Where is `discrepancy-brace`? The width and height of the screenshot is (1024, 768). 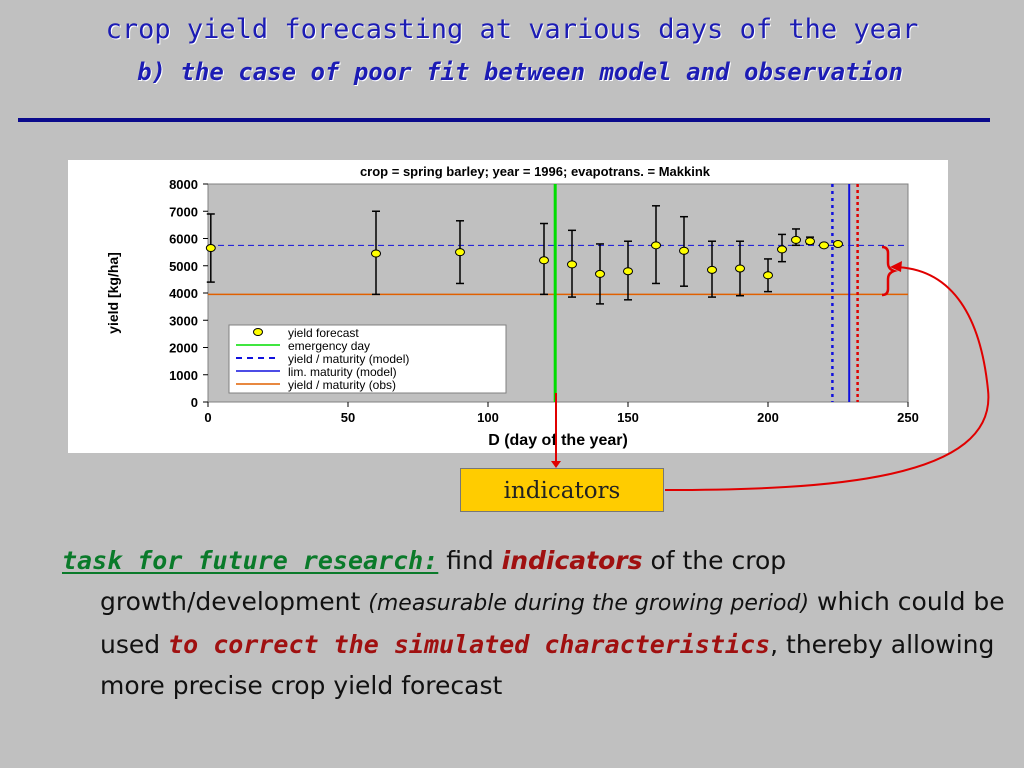 discrepancy-brace is located at coordinates (889, 271).